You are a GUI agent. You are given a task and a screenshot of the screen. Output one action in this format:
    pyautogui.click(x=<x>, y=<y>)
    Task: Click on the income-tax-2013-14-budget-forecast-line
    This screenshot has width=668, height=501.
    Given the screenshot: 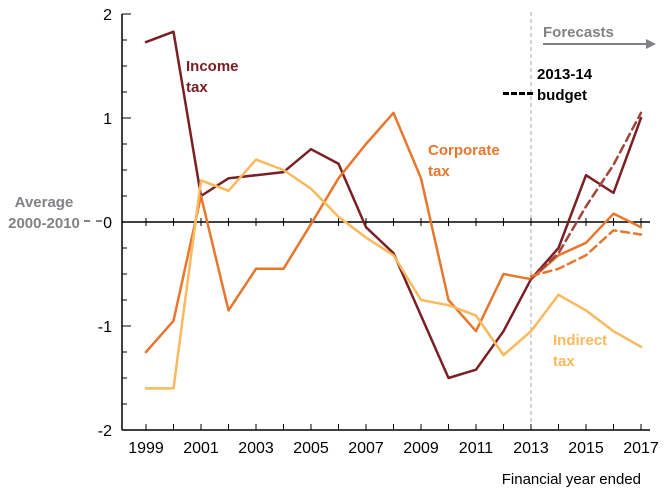 What is the action you would take?
    pyautogui.click(x=586, y=196)
    